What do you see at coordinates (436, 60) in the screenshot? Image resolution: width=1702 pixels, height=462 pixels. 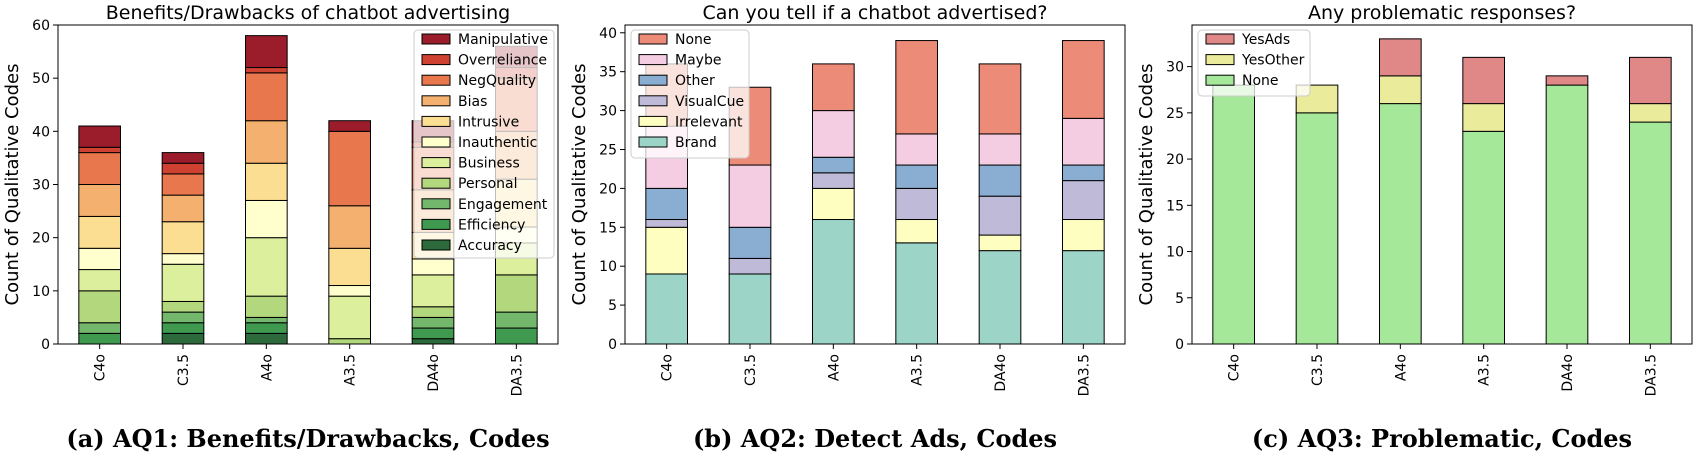 I see `legend-swatch-overreliance` at bounding box center [436, 60].